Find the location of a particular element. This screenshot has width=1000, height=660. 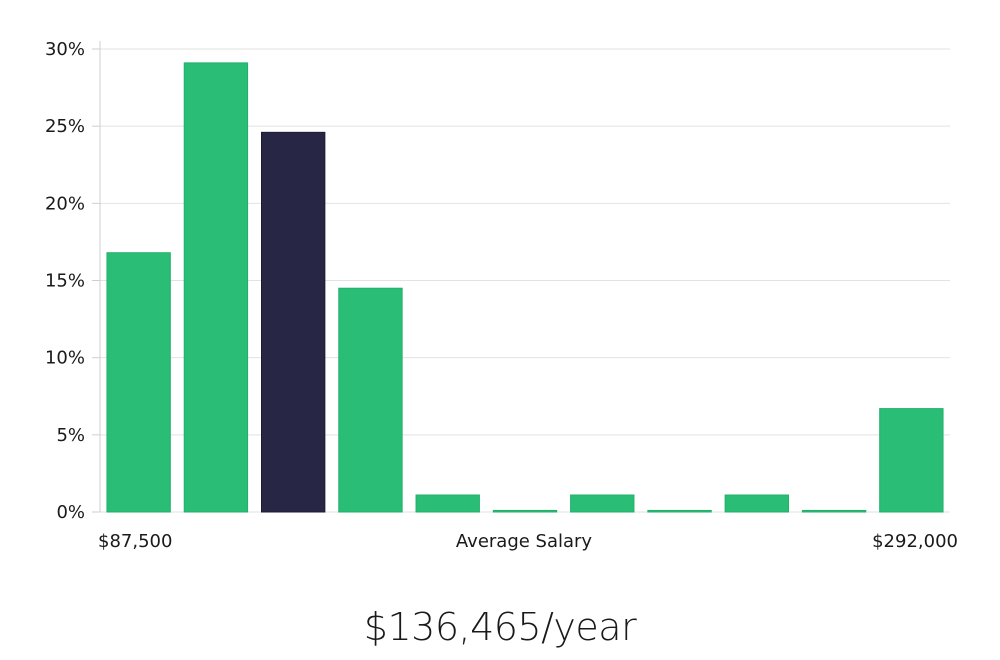

x-axis-title: Average Salary is located at coordinates (524, 541).